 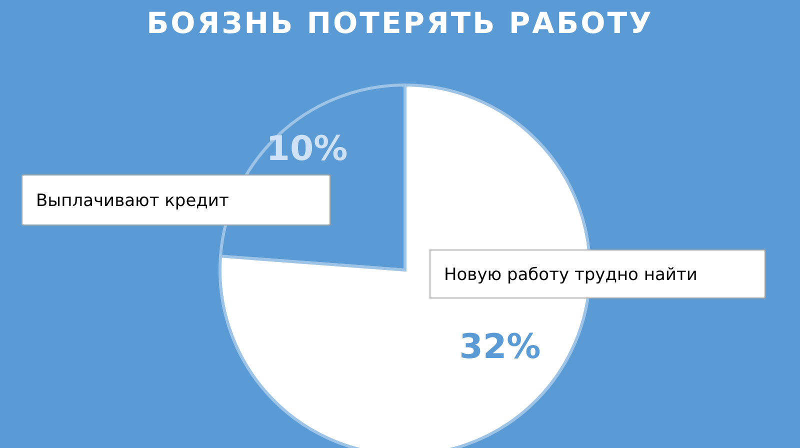 I want to click on slice-label: Выплачивают кредит, so click(x=132, y=201).